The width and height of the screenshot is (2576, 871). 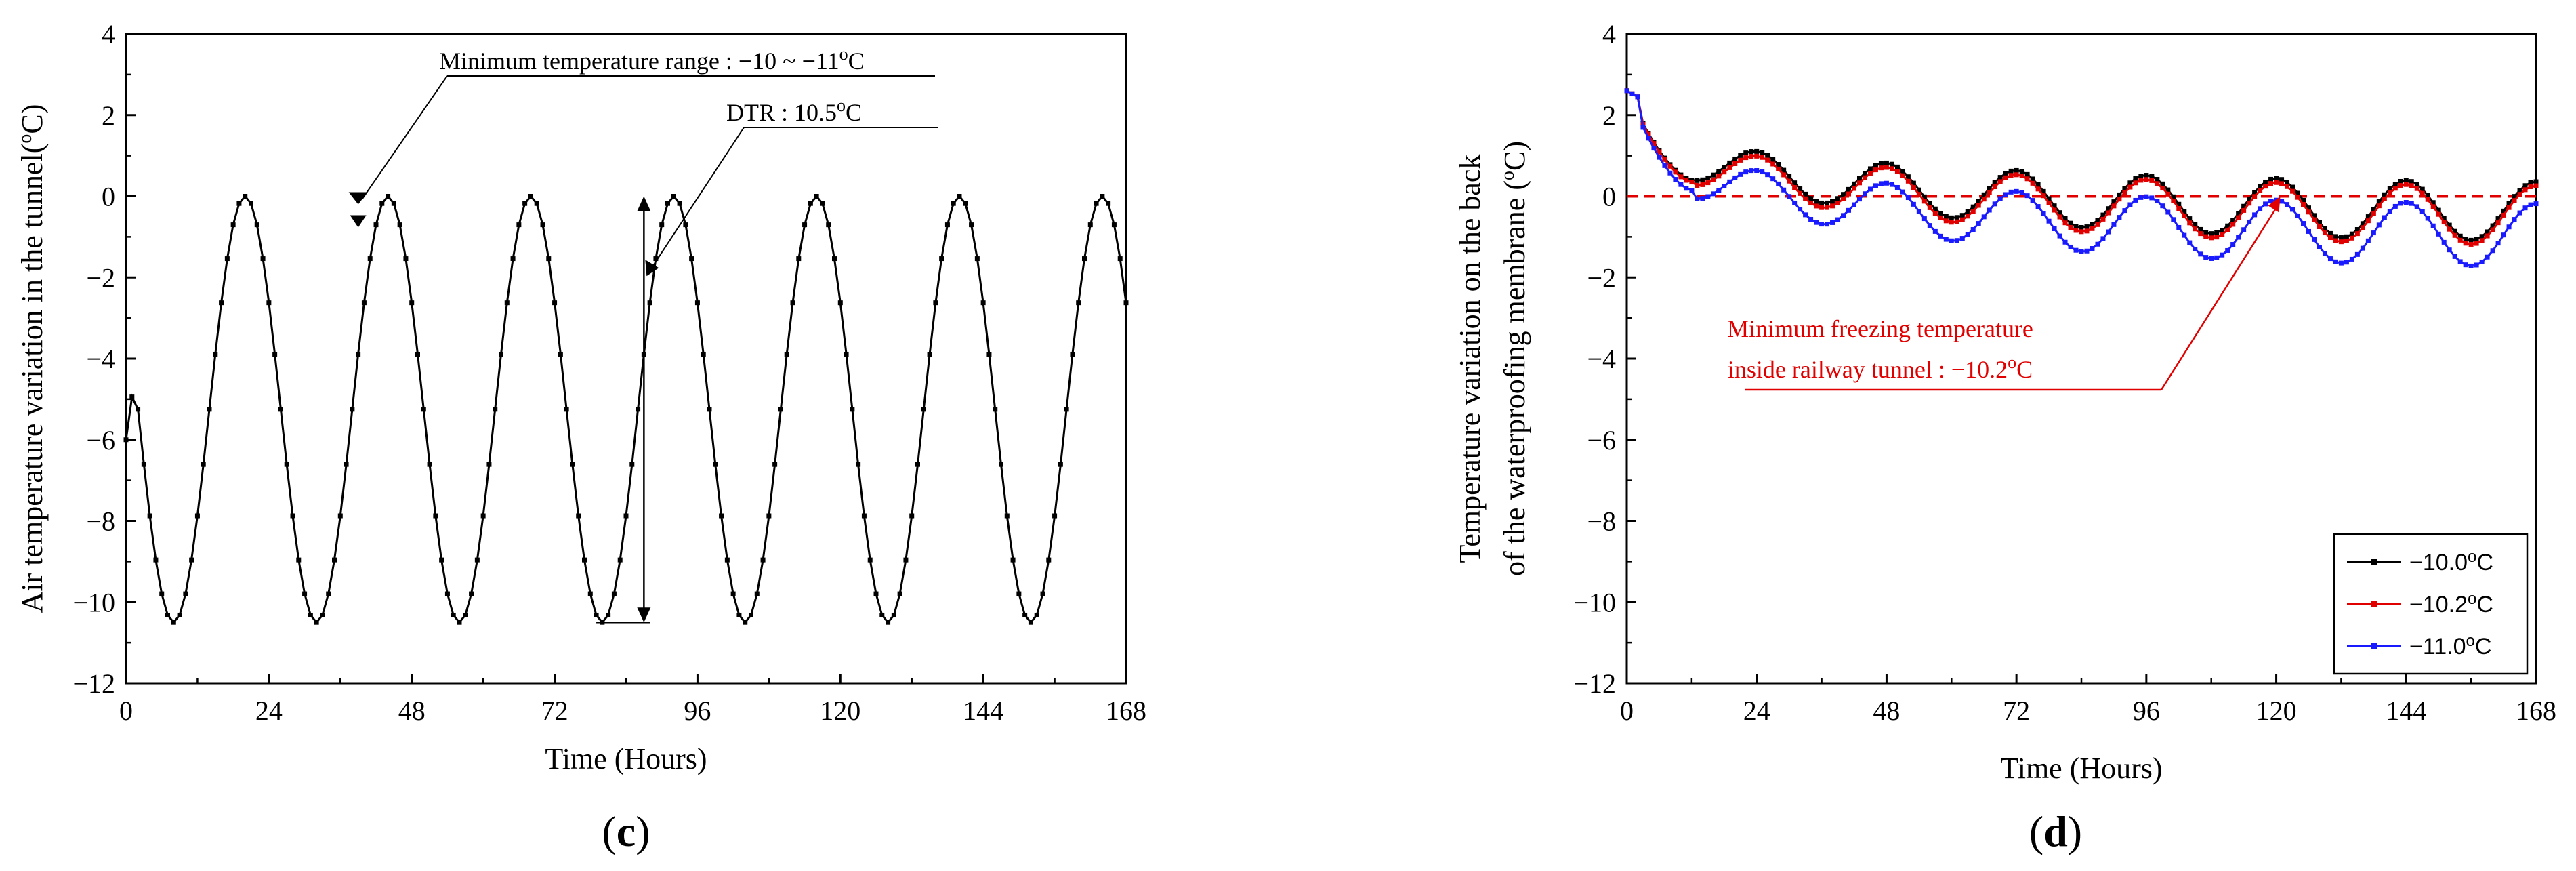 I want to click on dtr-arrow-top, so click(x=644, y=203).